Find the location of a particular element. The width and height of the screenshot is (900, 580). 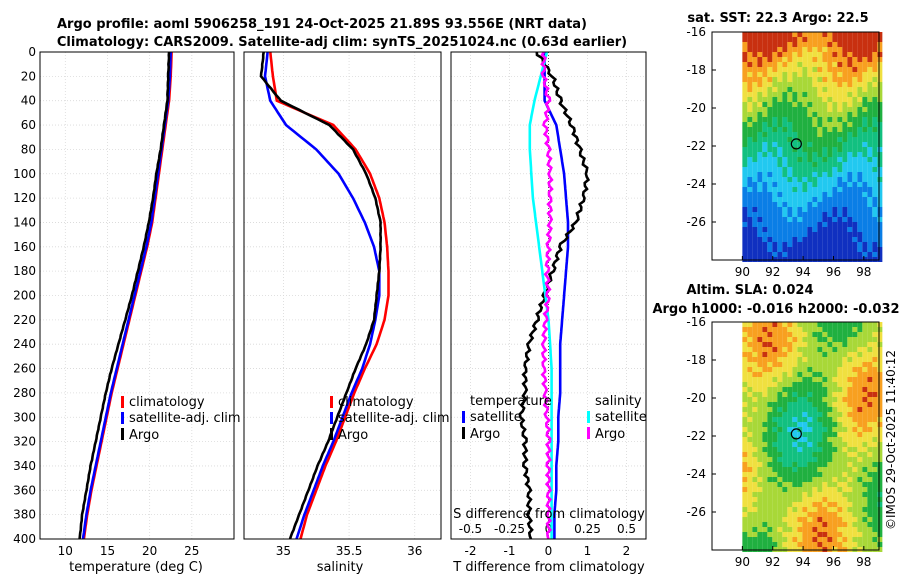

sla-map-title: Altim. SLA: 0.024 is located at coordinates (750, 290).